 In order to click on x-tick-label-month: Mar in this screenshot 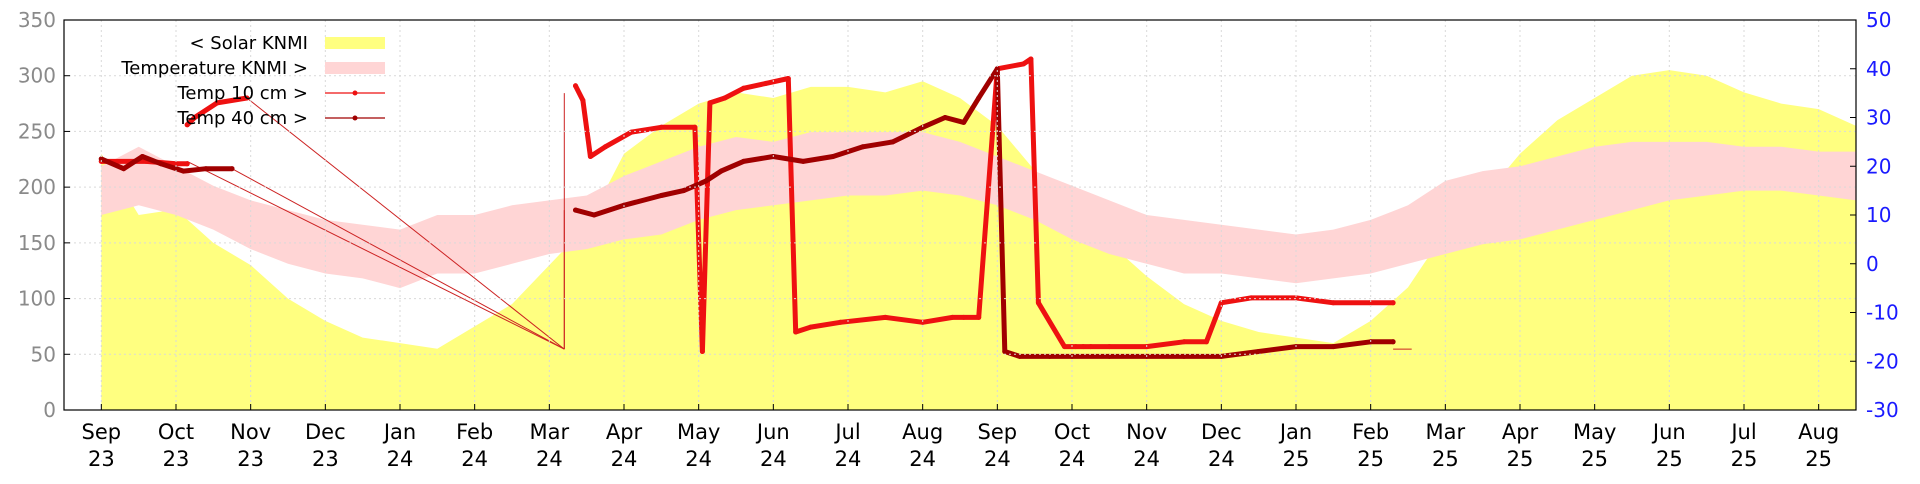, I will do `click(550, 432)`.